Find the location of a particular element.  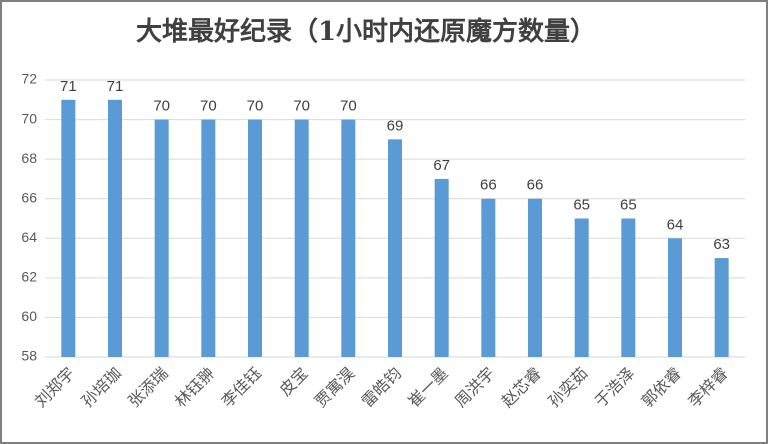

y-tick-label: 64 is located at coordinates (29, 237).